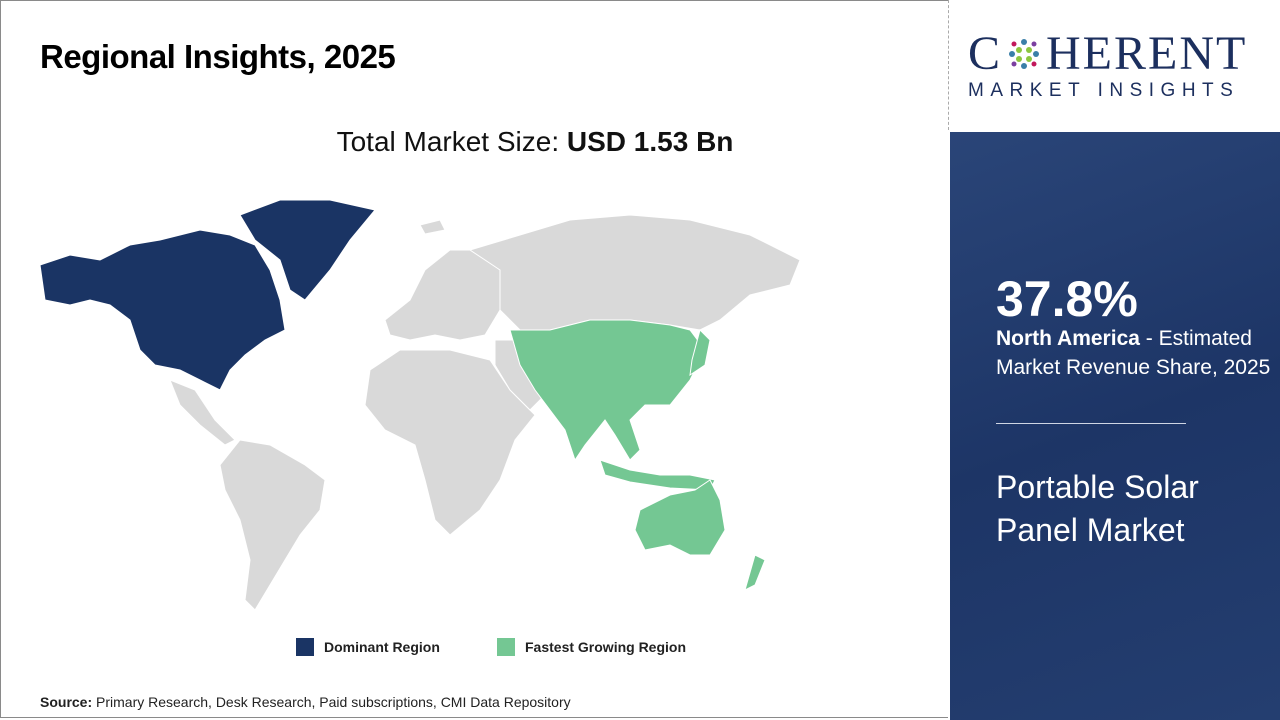 The height and width of the screenshot is (720, 1280). What do you see at coordinates (634, 272) in the screenshot?
I see `russia-north-asia` at bounding box center [634, 272].